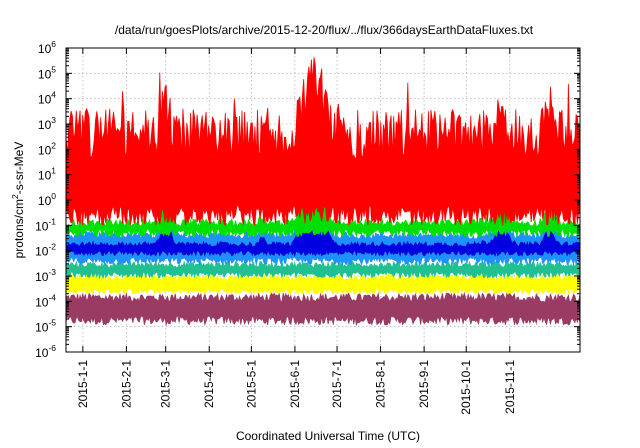  I want to click on y-tick-label: 10⁻³, so click(45, 275).